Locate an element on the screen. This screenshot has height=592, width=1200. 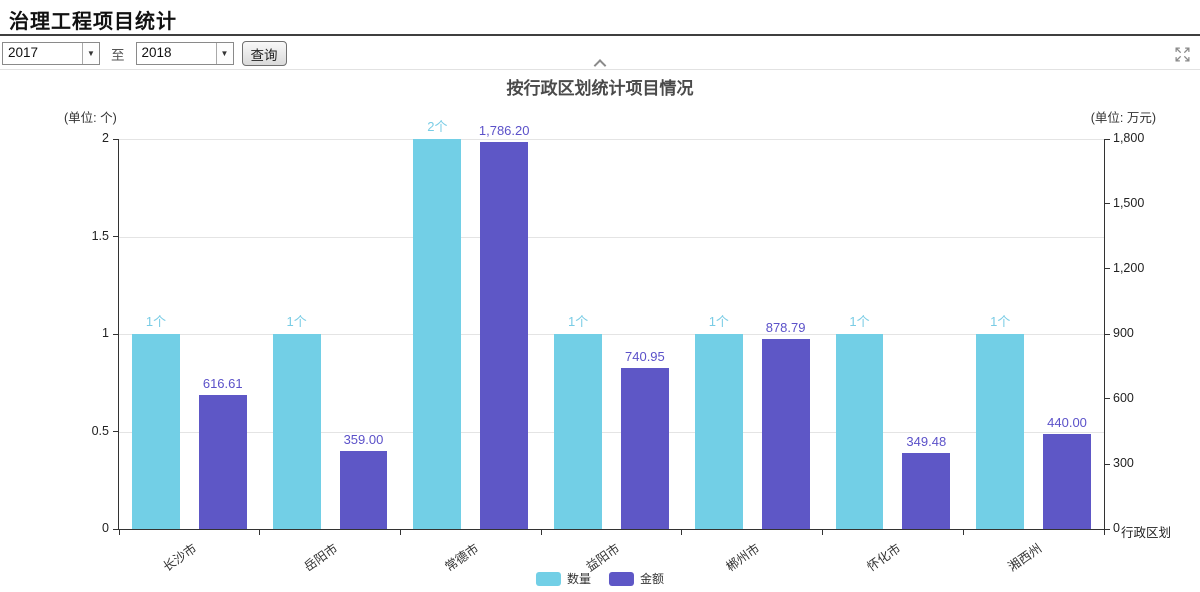
x-axis-name: 行政区划 is located at coordinates (1146, 533).